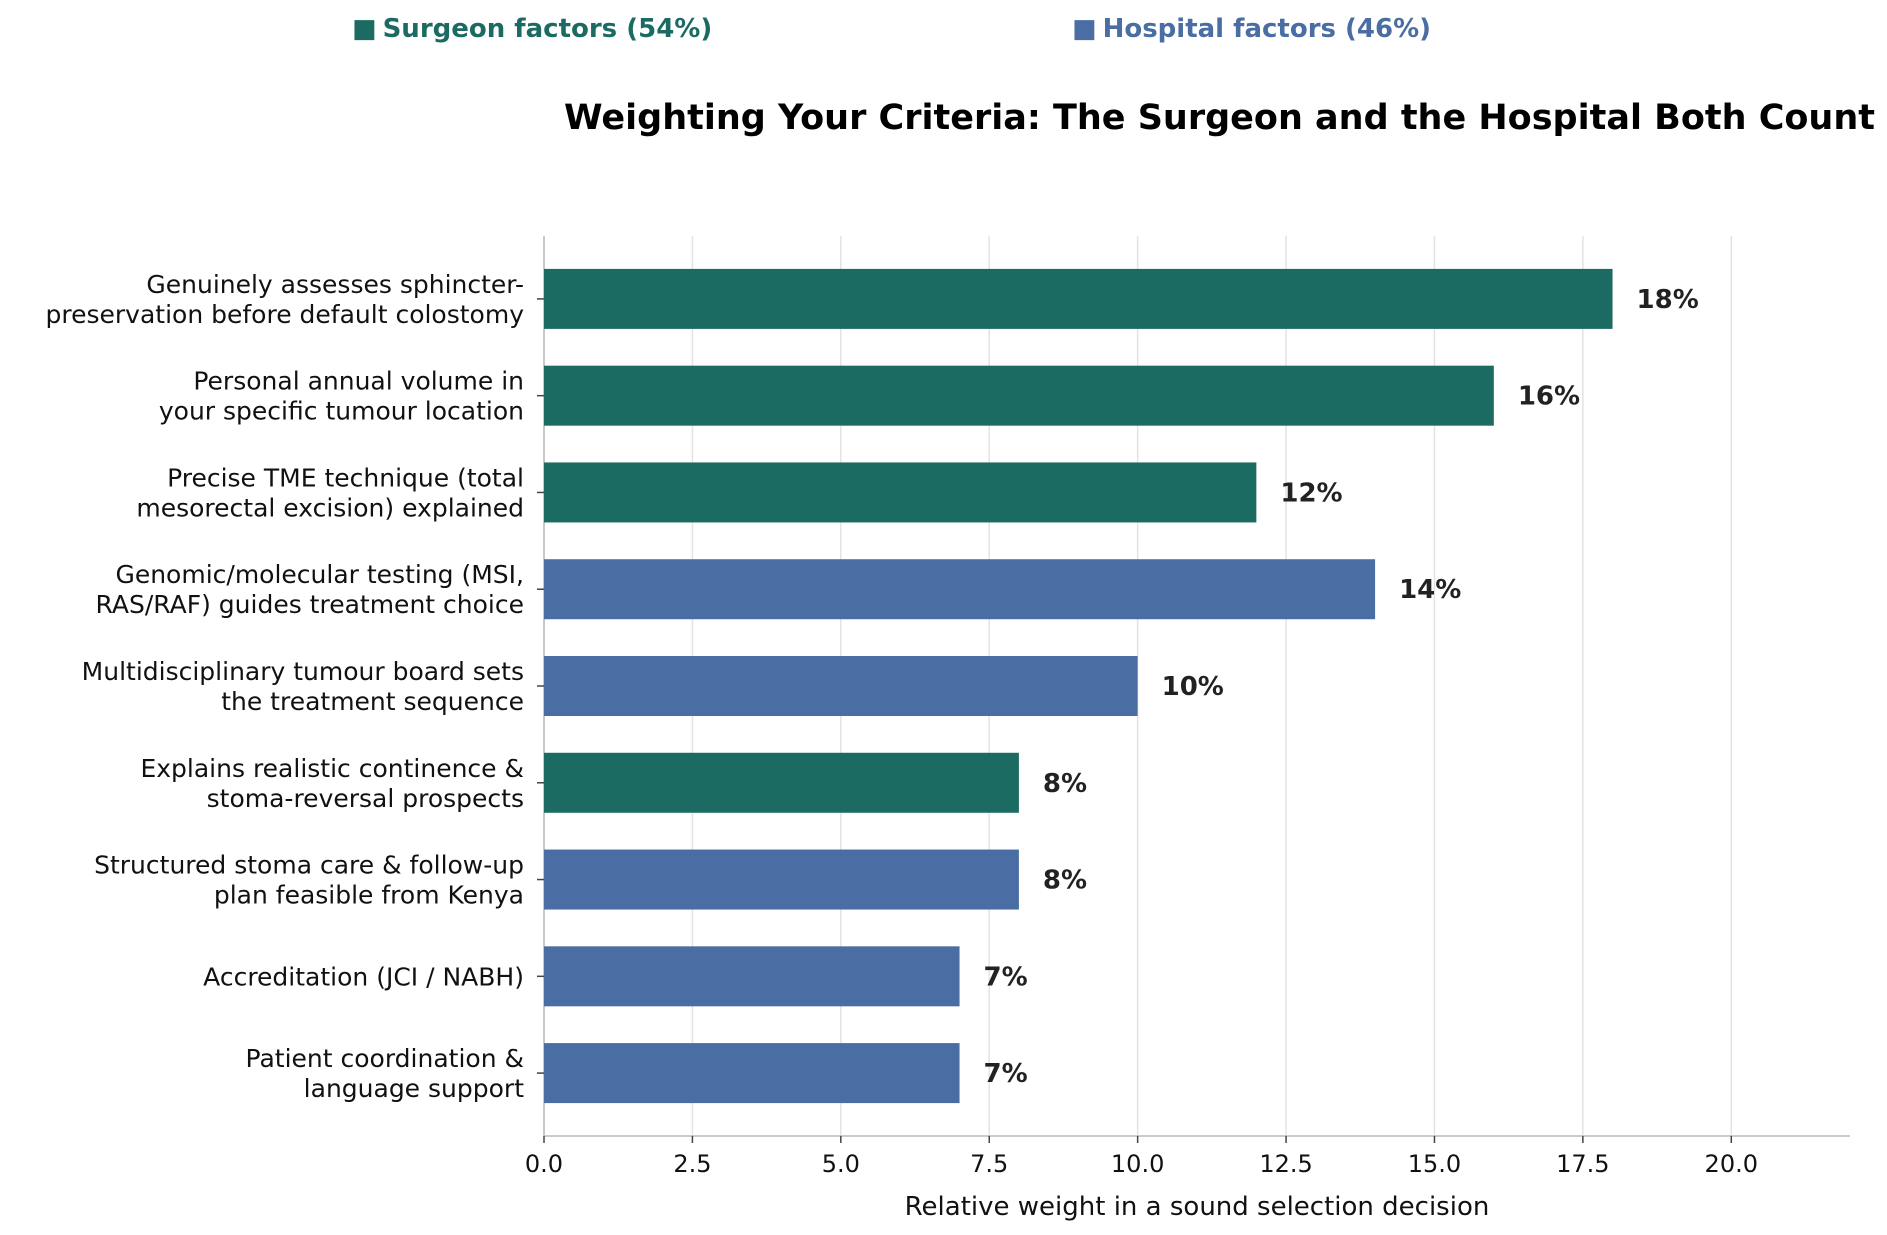 This screenshot has width=1887, height=1235. What do you see at coordinates (372, 701) in the screenshot?
I see `y-tick-label-4-line-1: the treatment sequence` at bounding box center [372, 701].